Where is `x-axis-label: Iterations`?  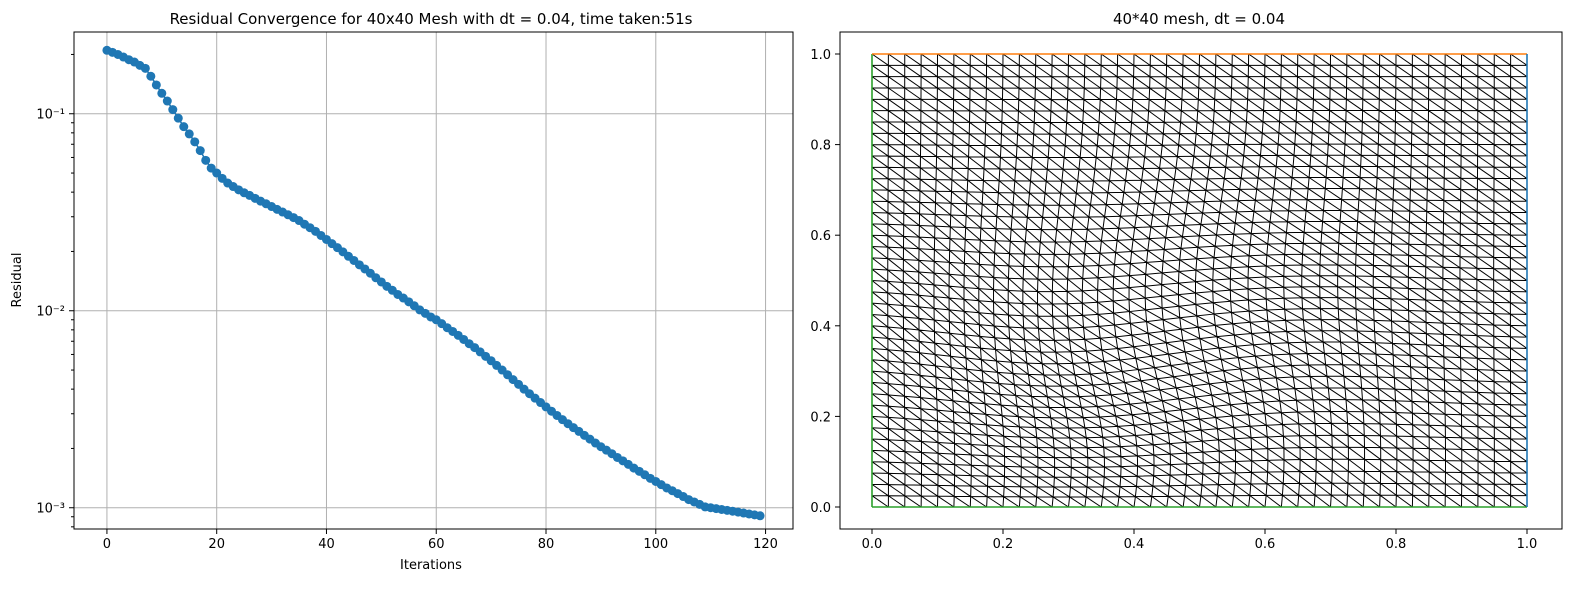 x-axis-label: Iterations is located at coordinates (431, 565).